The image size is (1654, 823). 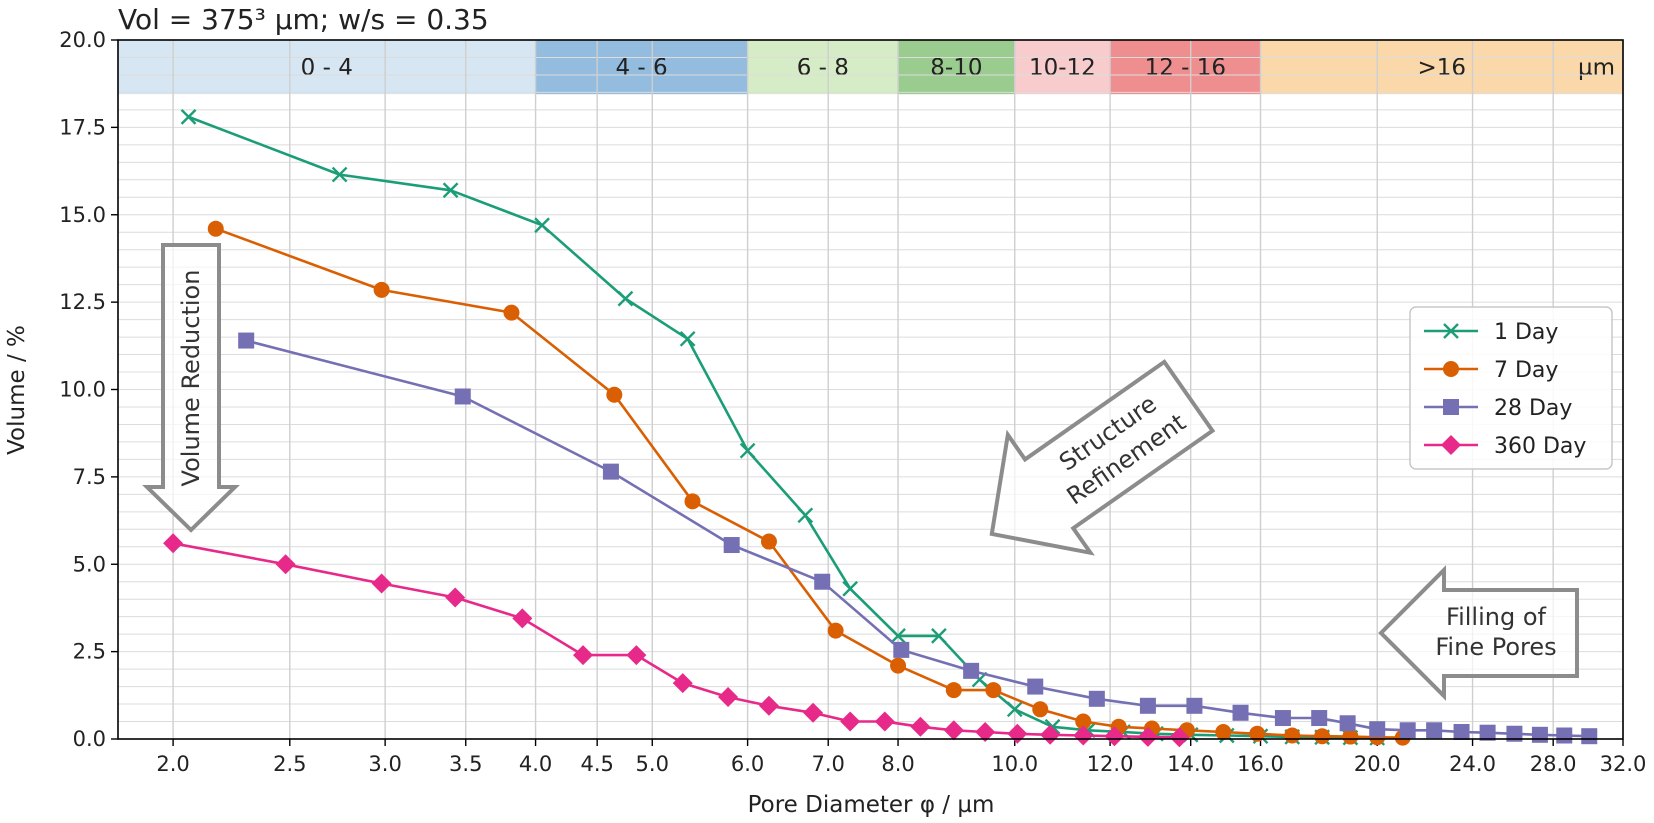 I want to click on band-label-4: 10-12, so click(x=1062, y=68).